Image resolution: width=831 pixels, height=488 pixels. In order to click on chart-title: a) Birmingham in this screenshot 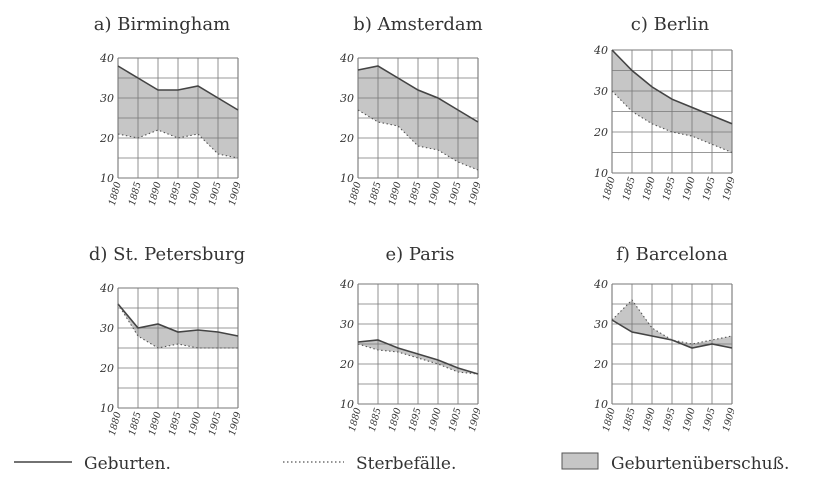, I will do `click(162, 24)`.